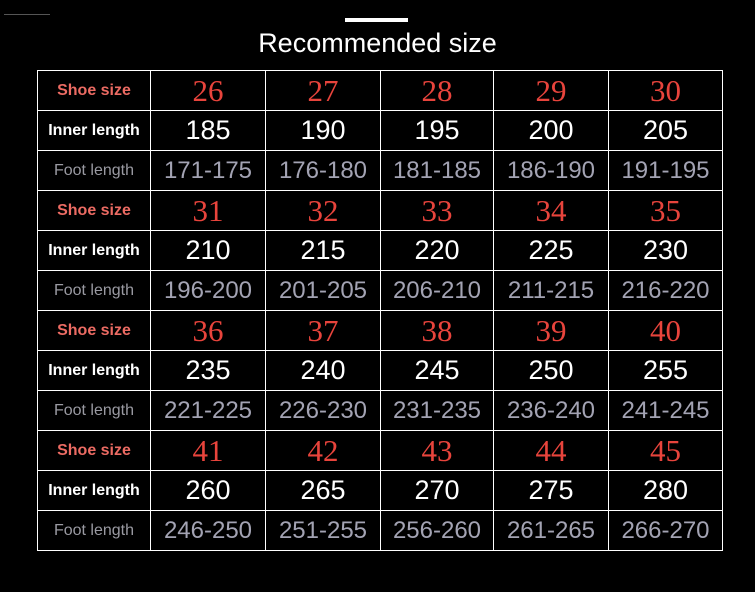 This screenshot has height=592, width=755. What do you see at coordinates (323, 171) in the screenshot?
I see `cell: 176-180` at bounding box center [323, 171].